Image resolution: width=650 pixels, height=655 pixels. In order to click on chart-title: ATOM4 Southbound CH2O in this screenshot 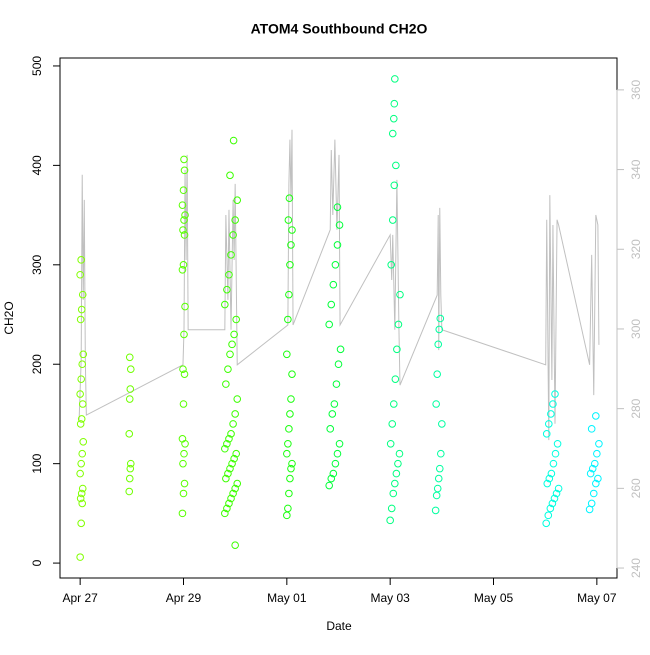, I will do `click(339, 29)`.